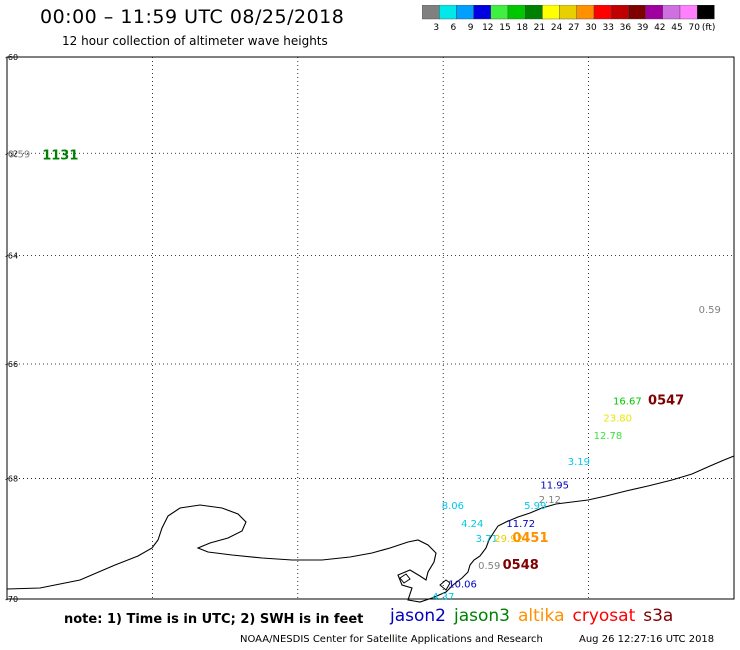 This screenshot has width=740, height=650. What do you see at coordinates (530, 538) in the screenshot?
I see `pass-time-label: 0451` at bounding box center [530, 538].